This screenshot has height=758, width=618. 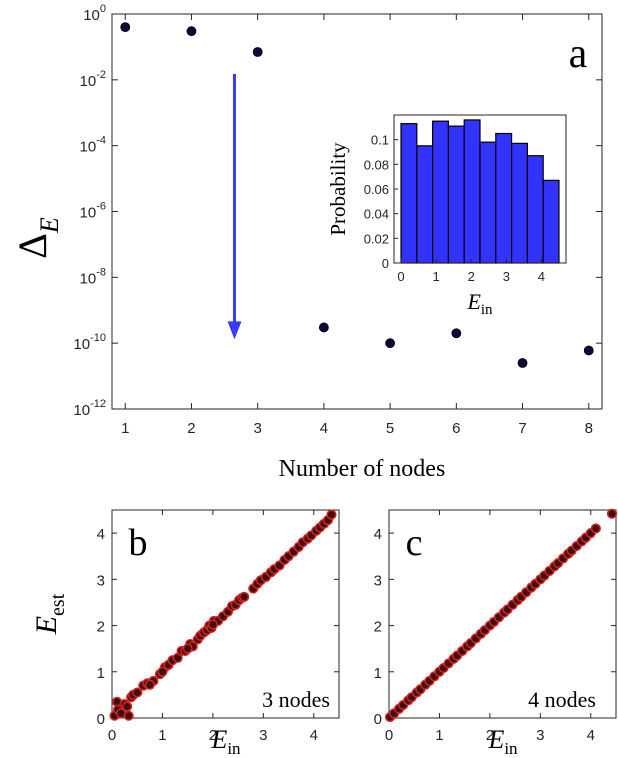 I want to click on panel-c: 0 1 2 3 4 0 1 2 3 4 c 4 nodes Ein, so click(x=496, y=633).